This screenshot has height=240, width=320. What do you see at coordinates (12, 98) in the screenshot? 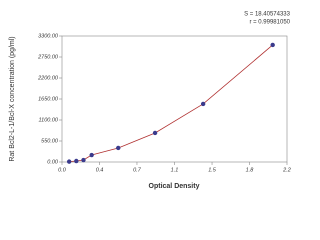
I see `y-axis-label: Rat Bcl2-L-1/Bcl-X concentration (pg/ml)` at bounding box center [12, 98].